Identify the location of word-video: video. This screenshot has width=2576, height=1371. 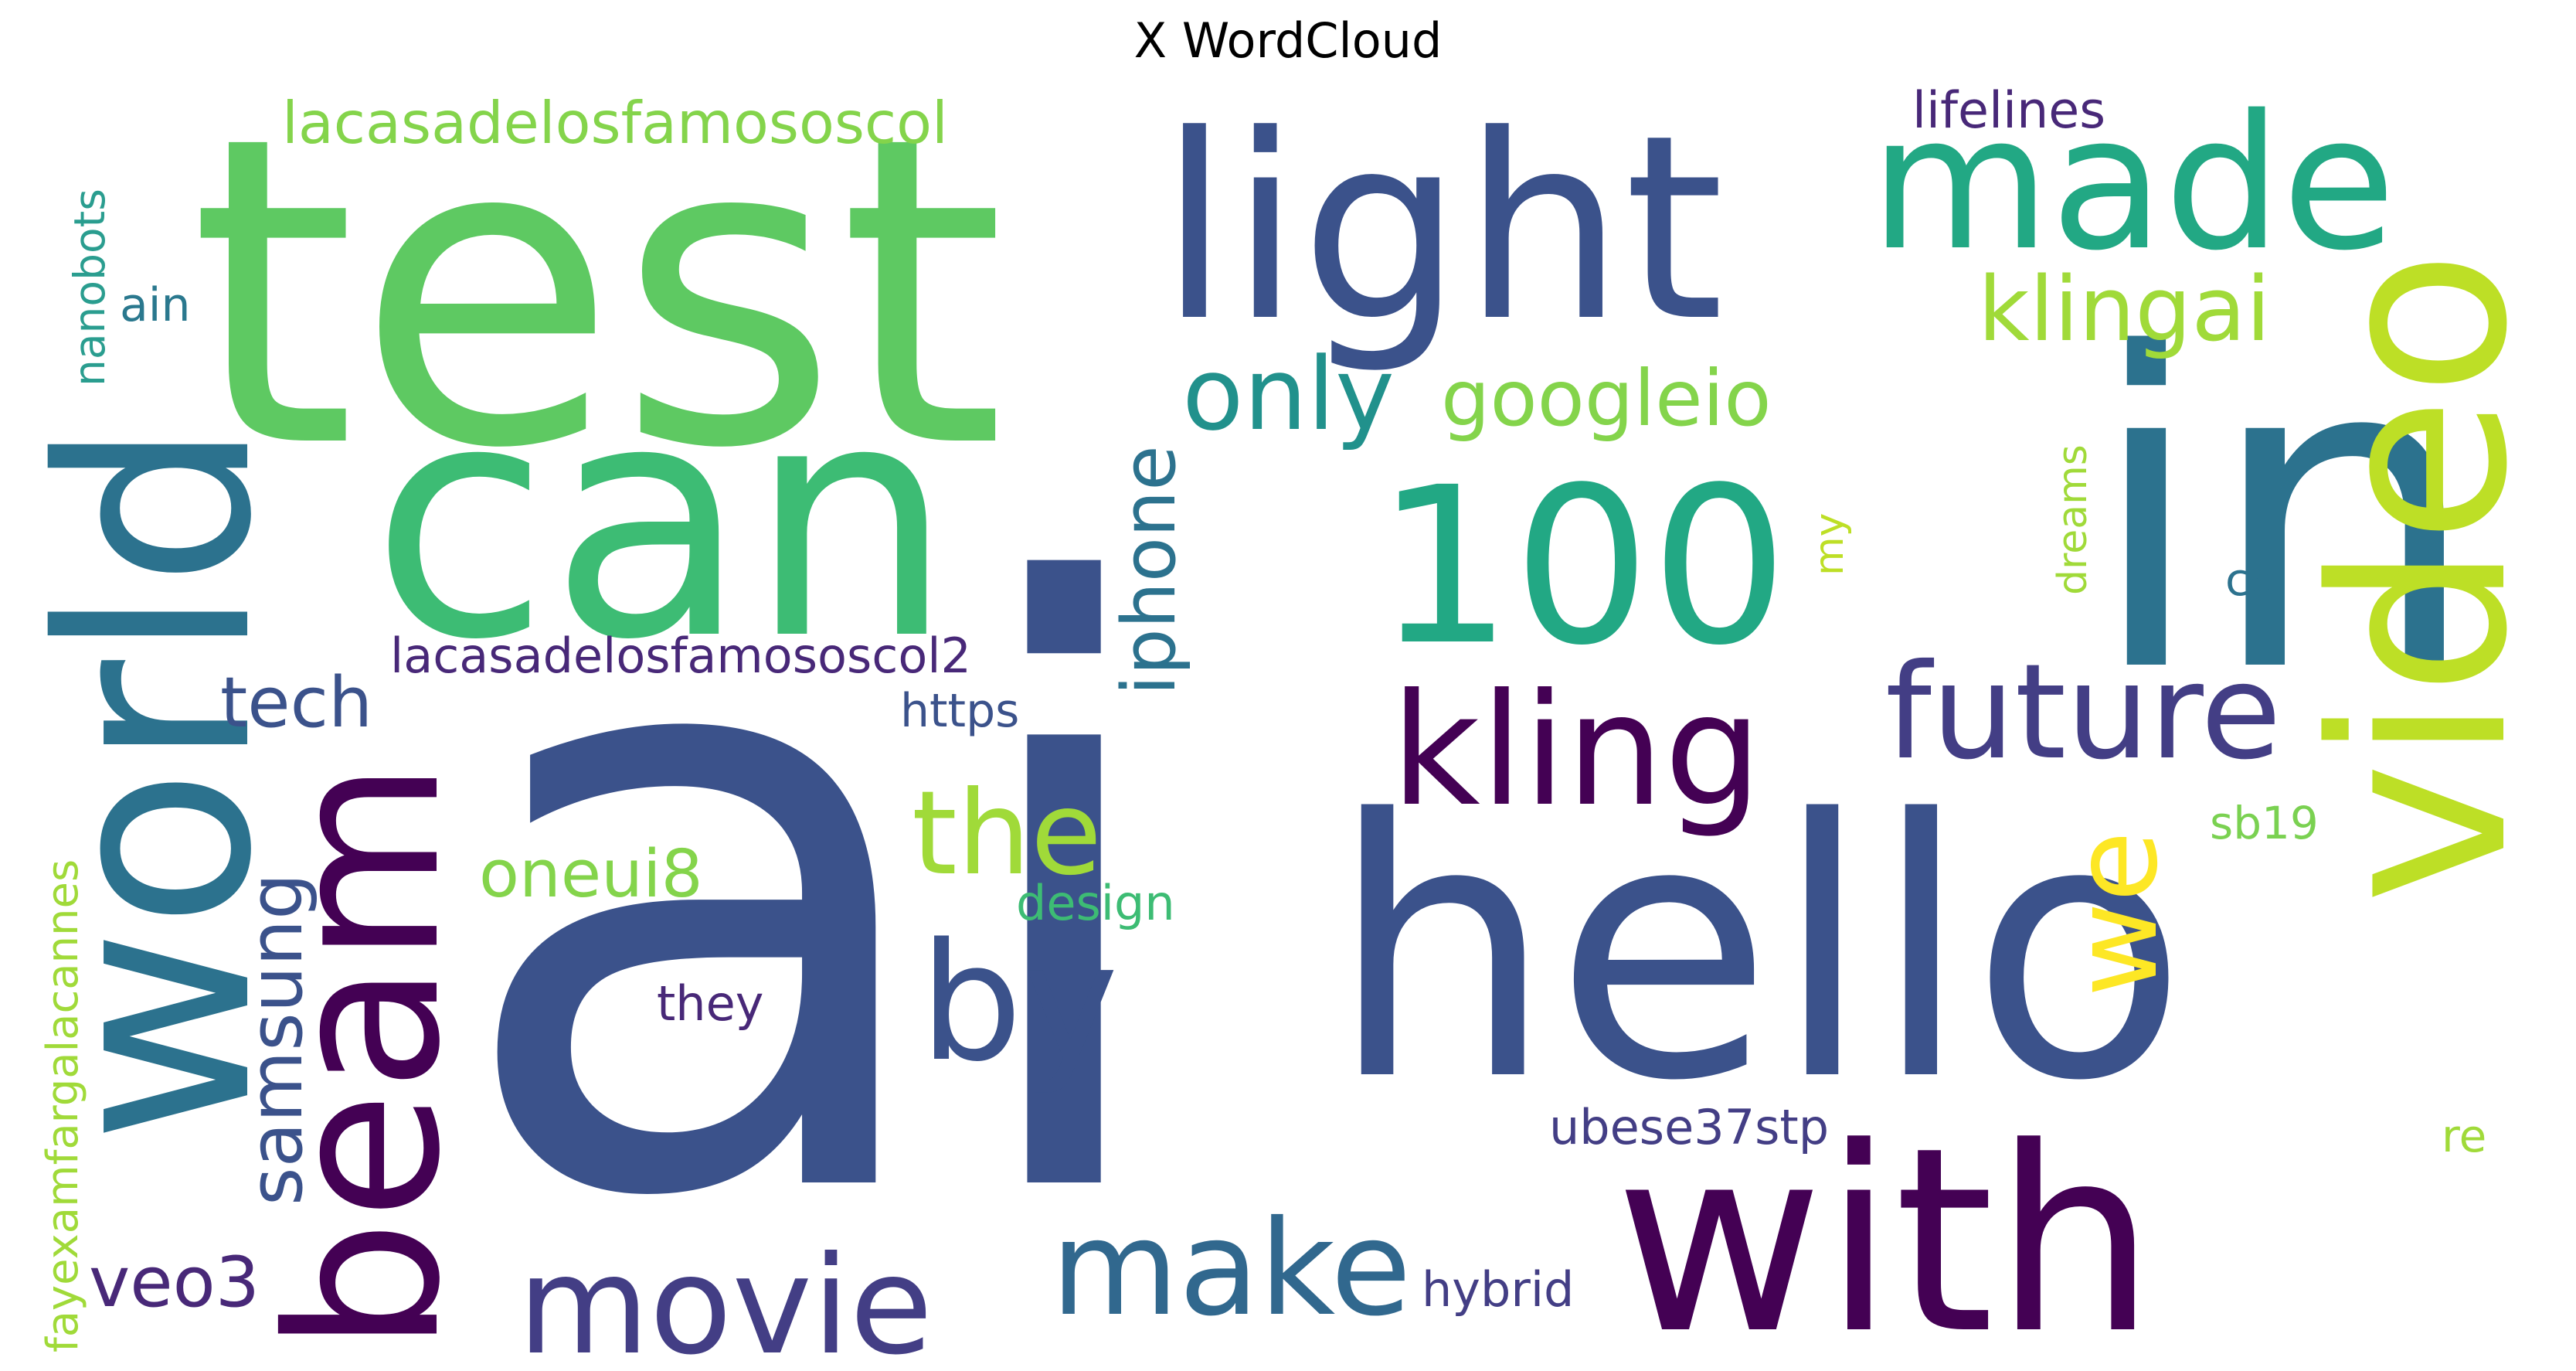
(2421, 577).